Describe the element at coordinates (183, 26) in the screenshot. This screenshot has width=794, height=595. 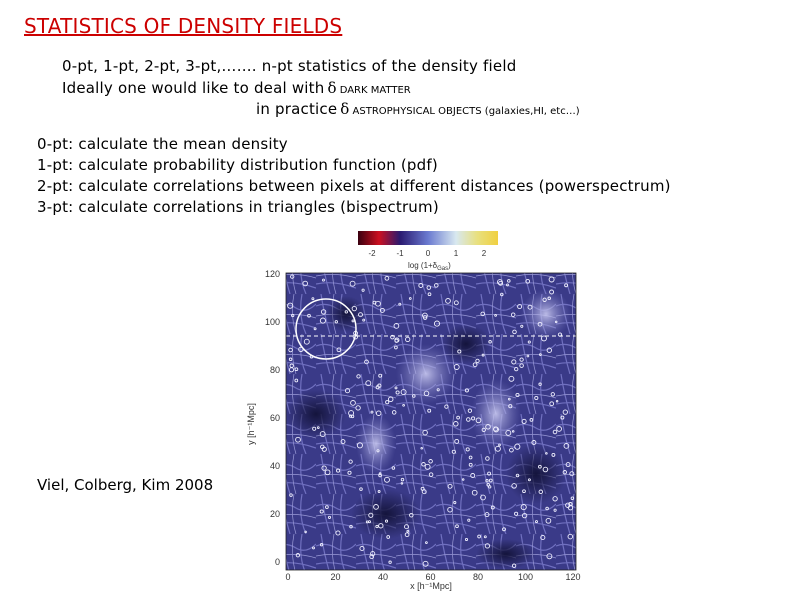
I see `slide-title: STATISTICS OF DENSITY FIELDS` at that location.